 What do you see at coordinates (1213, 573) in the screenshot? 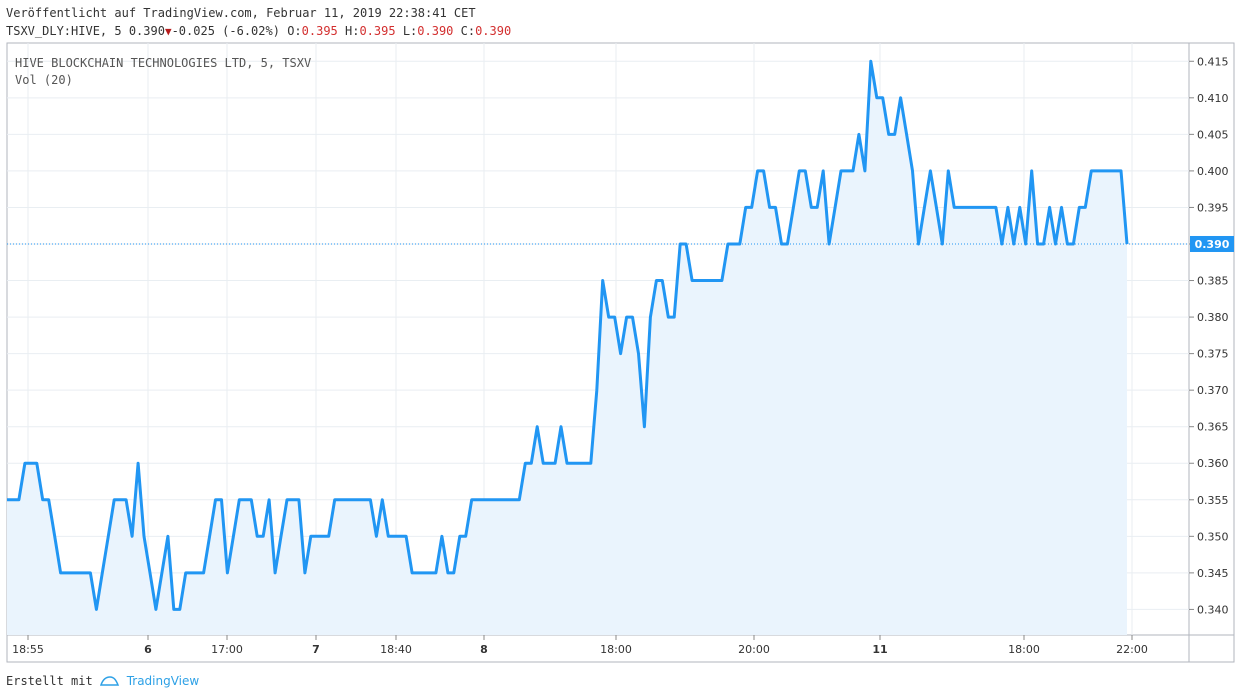
I see `y-tick-label: 0.345` at bounding box center [1213, 573].